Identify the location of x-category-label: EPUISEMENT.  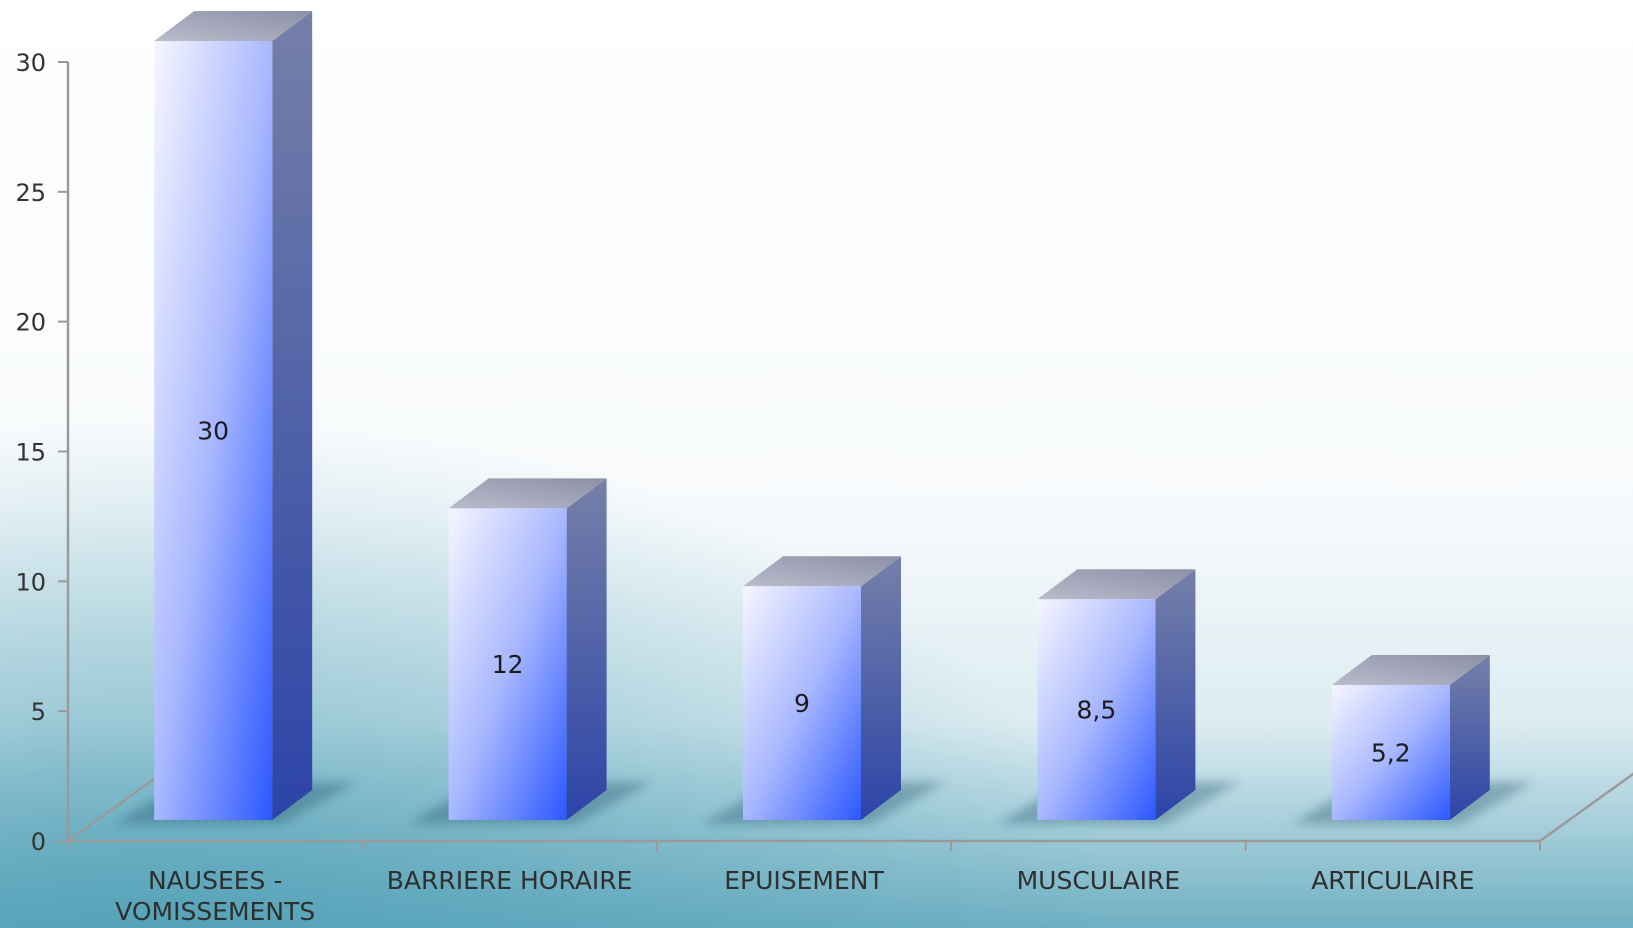
(804, 880).